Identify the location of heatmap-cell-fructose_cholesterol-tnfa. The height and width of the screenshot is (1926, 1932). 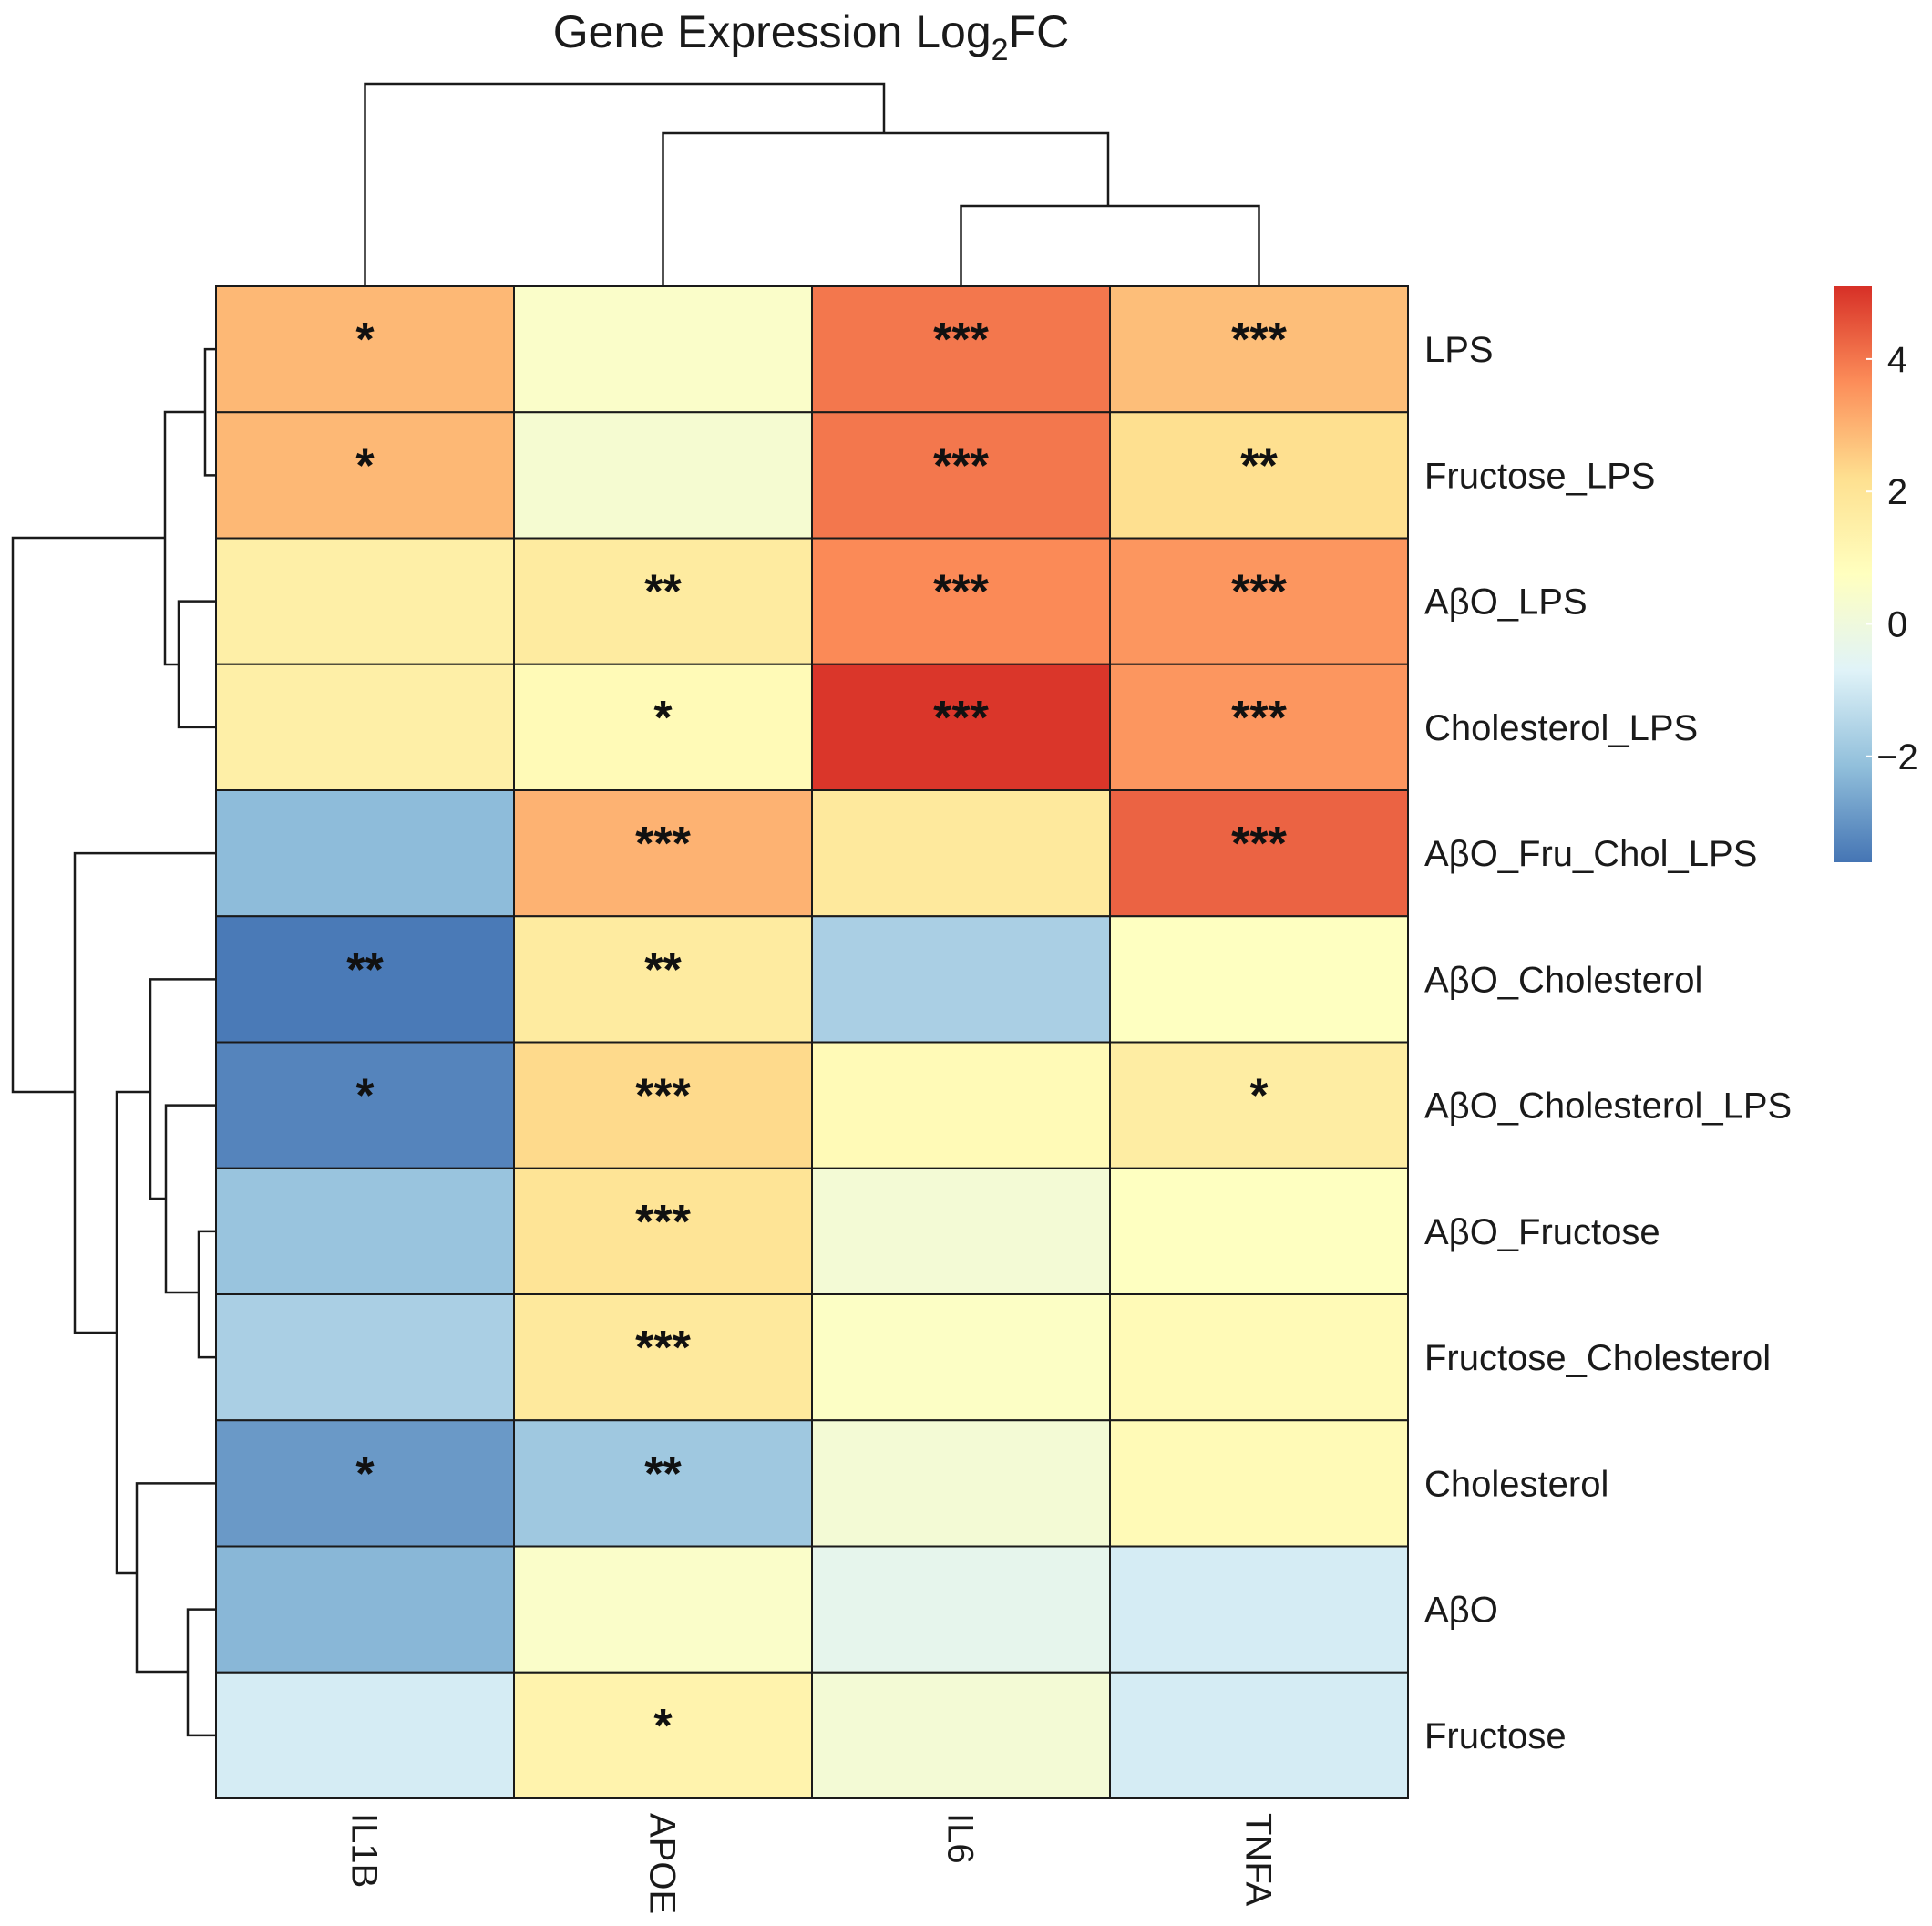
(1259, 1358).